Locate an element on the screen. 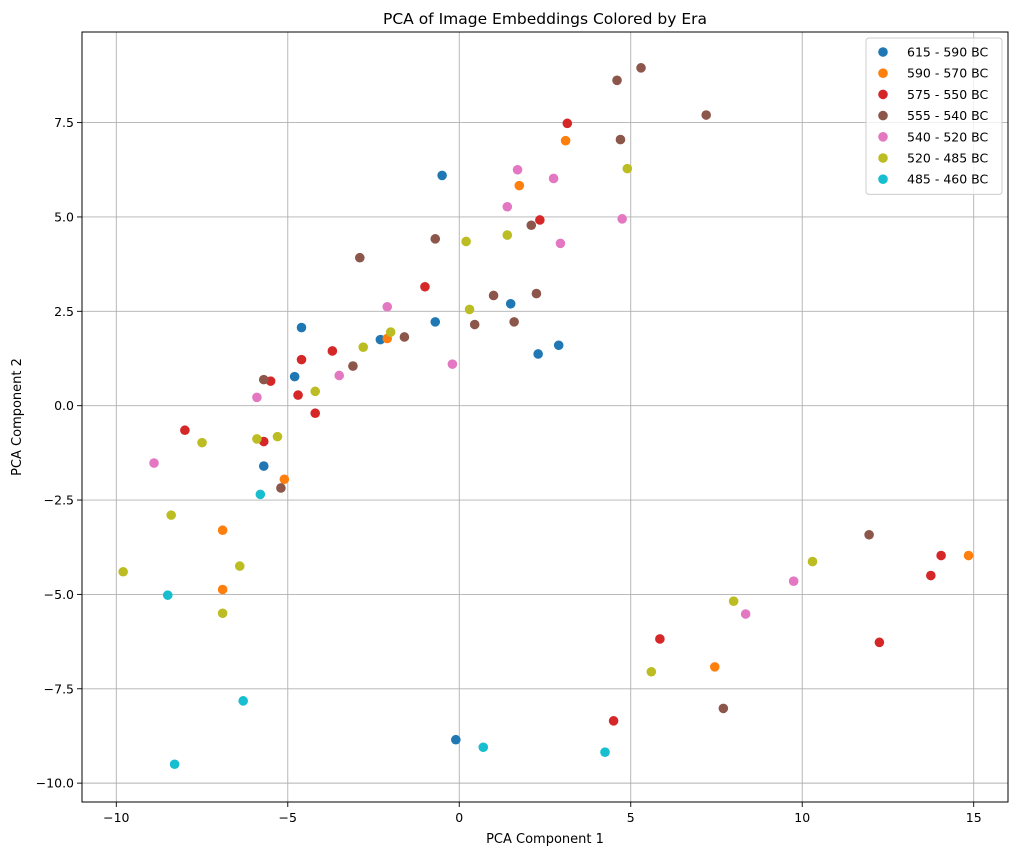 Image resolution: width=1021 pixels, height=855 pixels. legend-entry-label: 520 - 485 BC is located at coordinates (948, 158).